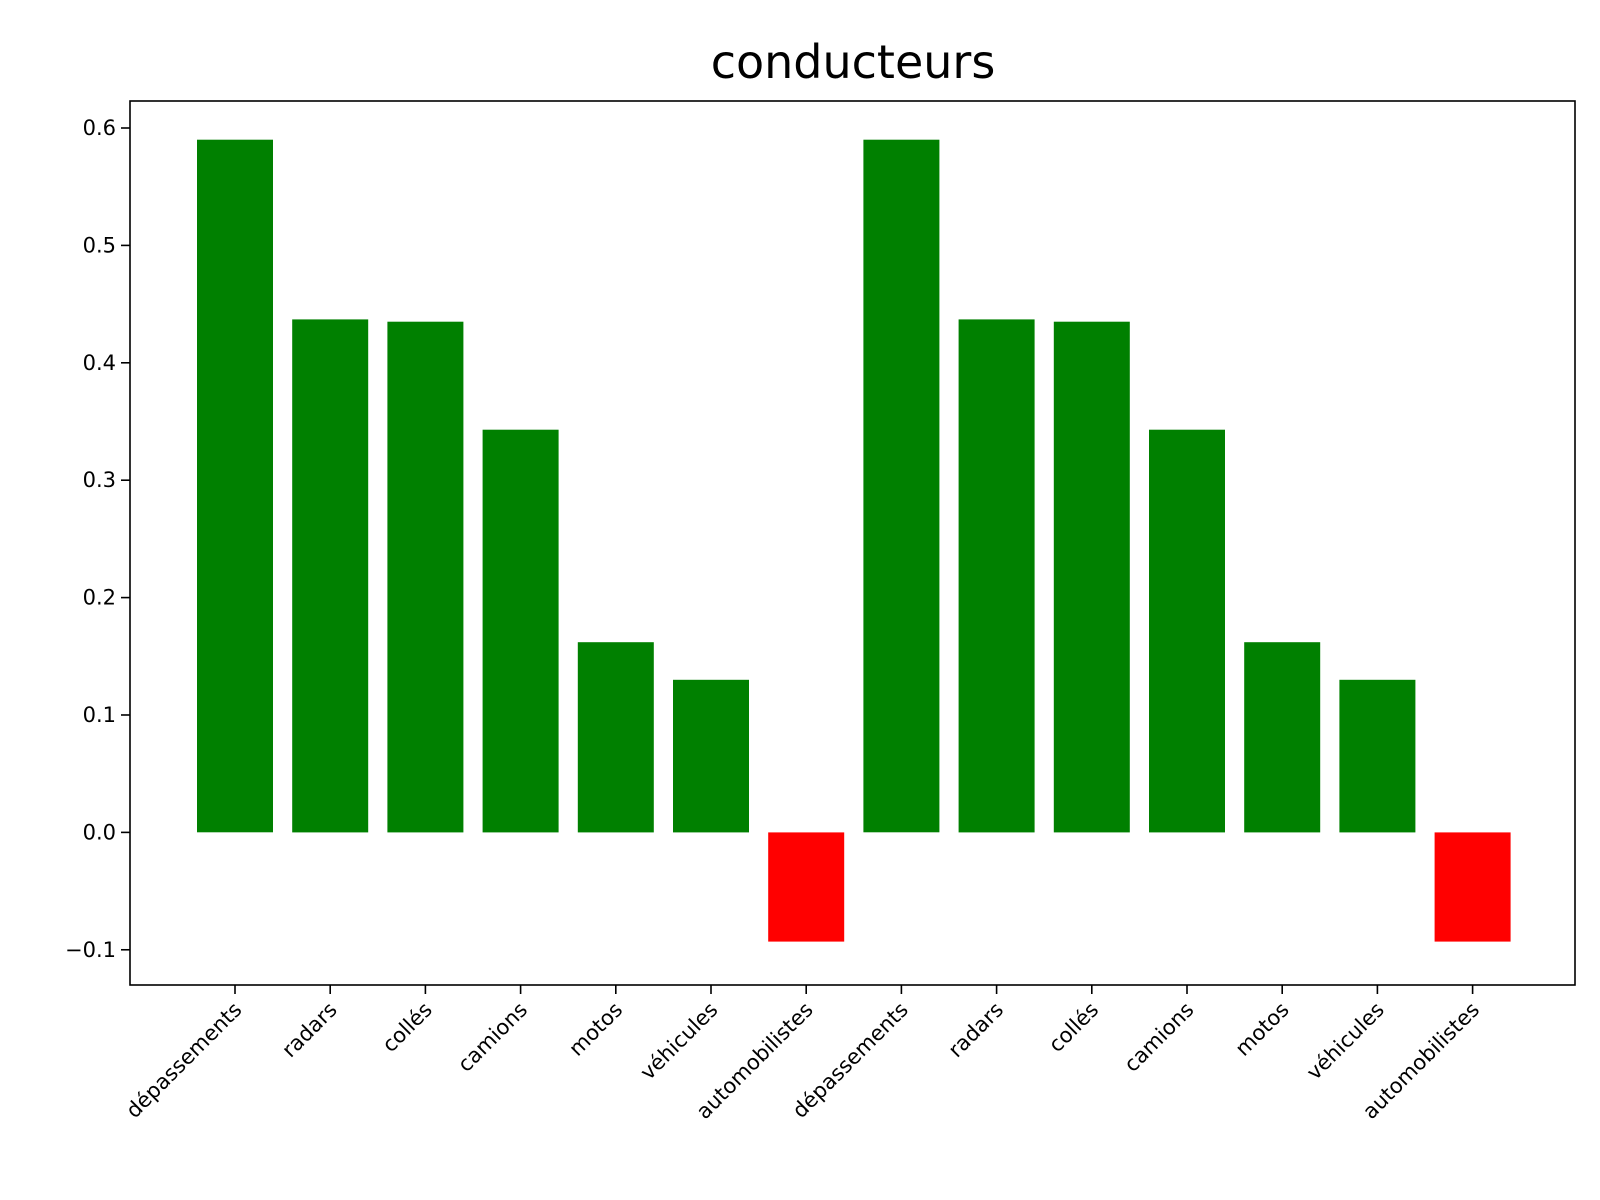 Image resolution: width=1600 pixels, height=1200 pixels. I want to click on y-tick-label: 0.1, so click(99, 715).